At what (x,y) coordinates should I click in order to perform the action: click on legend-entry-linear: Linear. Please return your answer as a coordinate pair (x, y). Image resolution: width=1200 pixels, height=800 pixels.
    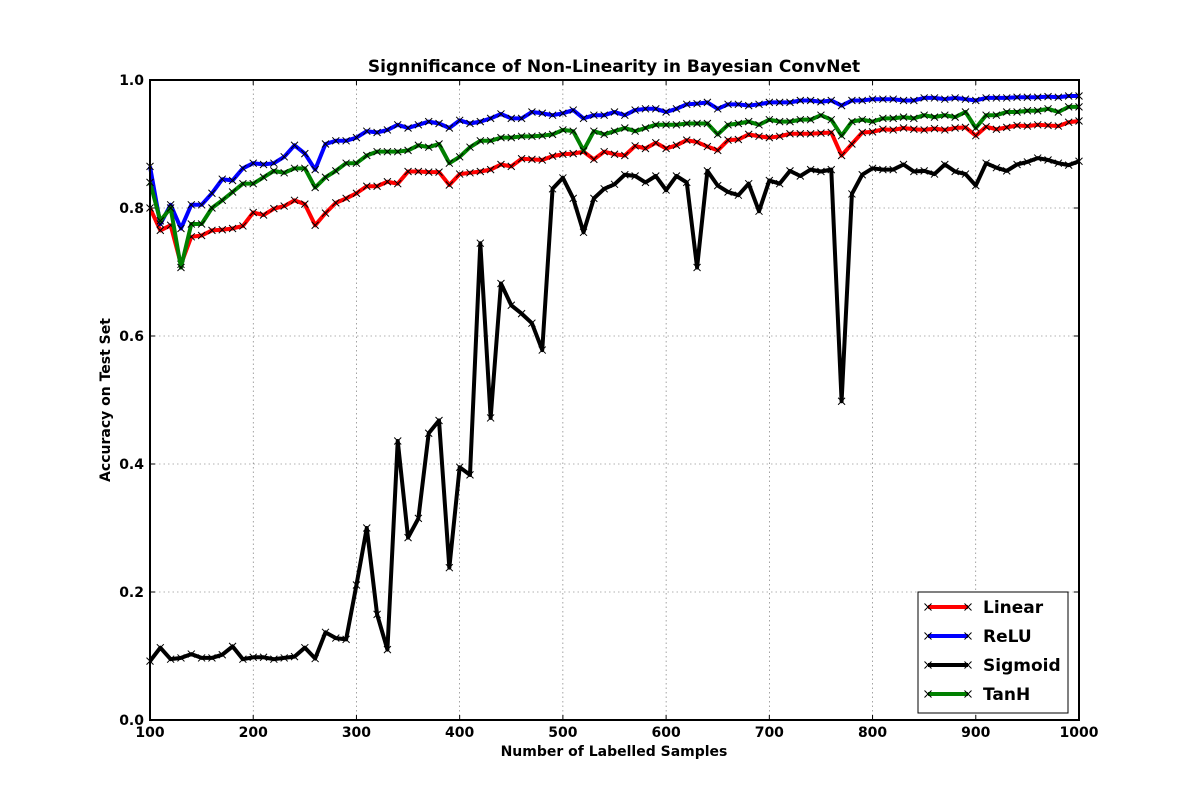
    Looking at the image, I should click on (984, 608).